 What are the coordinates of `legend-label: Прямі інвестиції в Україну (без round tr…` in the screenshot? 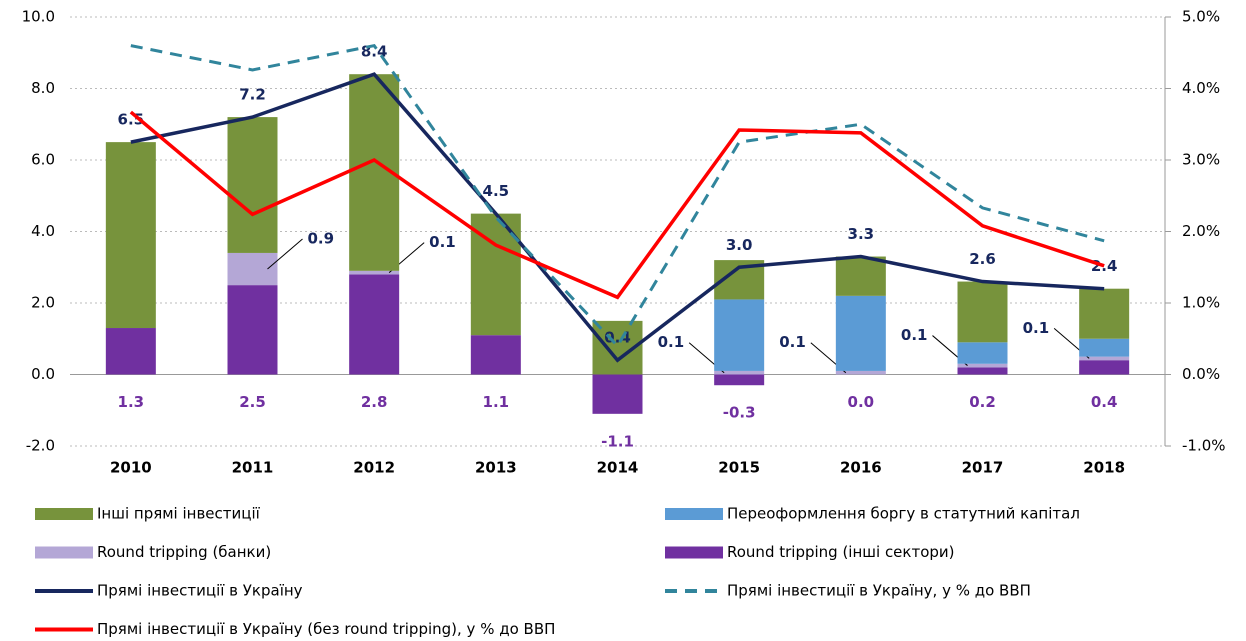 It's located at (326, 629).